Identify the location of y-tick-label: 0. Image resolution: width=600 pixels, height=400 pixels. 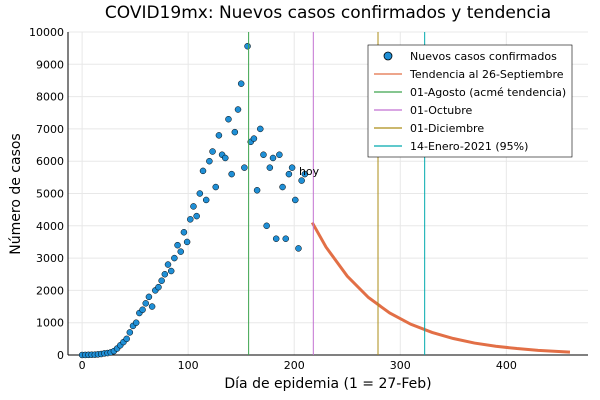
(60, 355).